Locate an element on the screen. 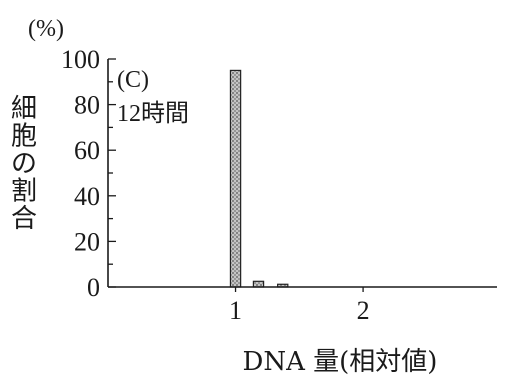 This screenshot has width=513, height=387. y-tick-label: 0 is located at coordinates (93, 287).